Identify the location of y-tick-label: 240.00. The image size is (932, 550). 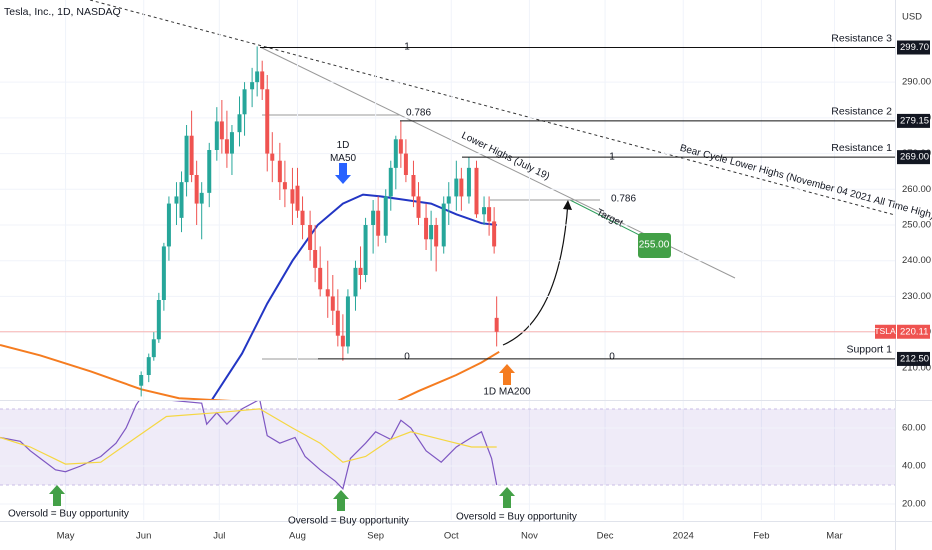
(916, 260).